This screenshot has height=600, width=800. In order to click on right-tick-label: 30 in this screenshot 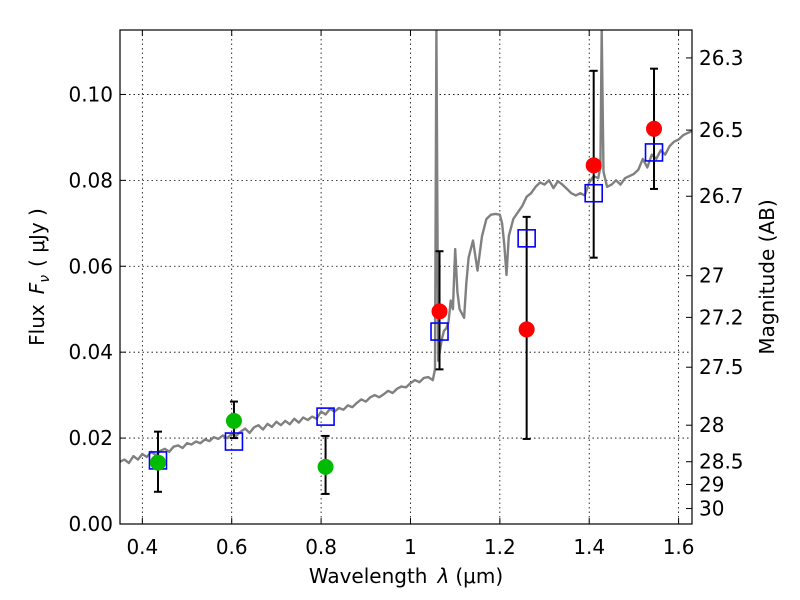, I will do `click(711, 509)`.